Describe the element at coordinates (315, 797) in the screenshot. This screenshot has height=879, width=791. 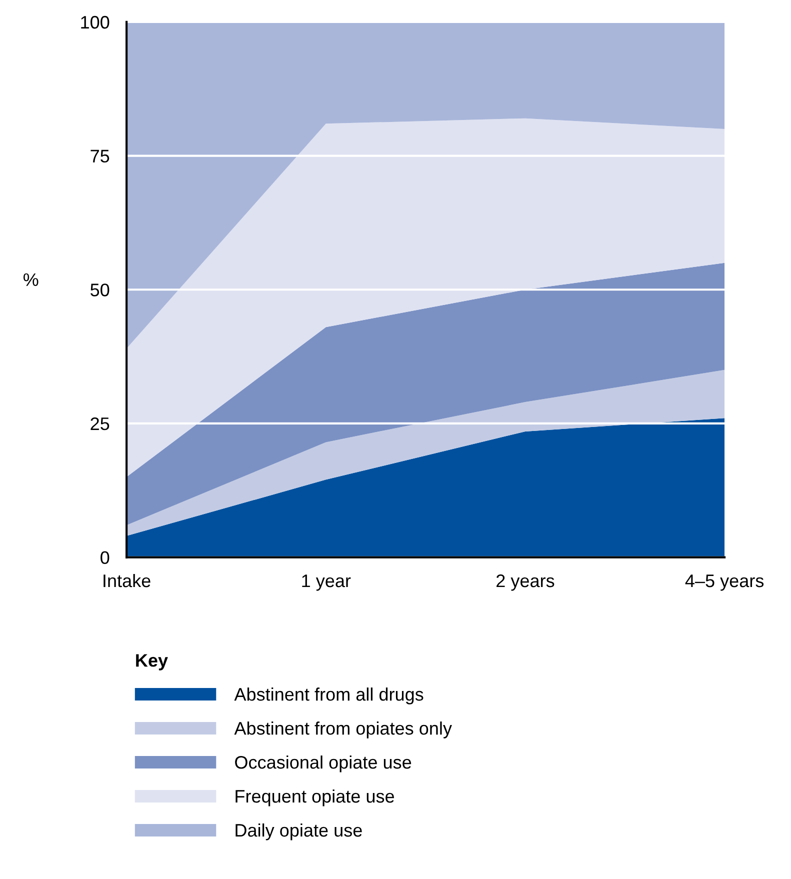
I see `legend-label: Frequent opiate use` at that location.